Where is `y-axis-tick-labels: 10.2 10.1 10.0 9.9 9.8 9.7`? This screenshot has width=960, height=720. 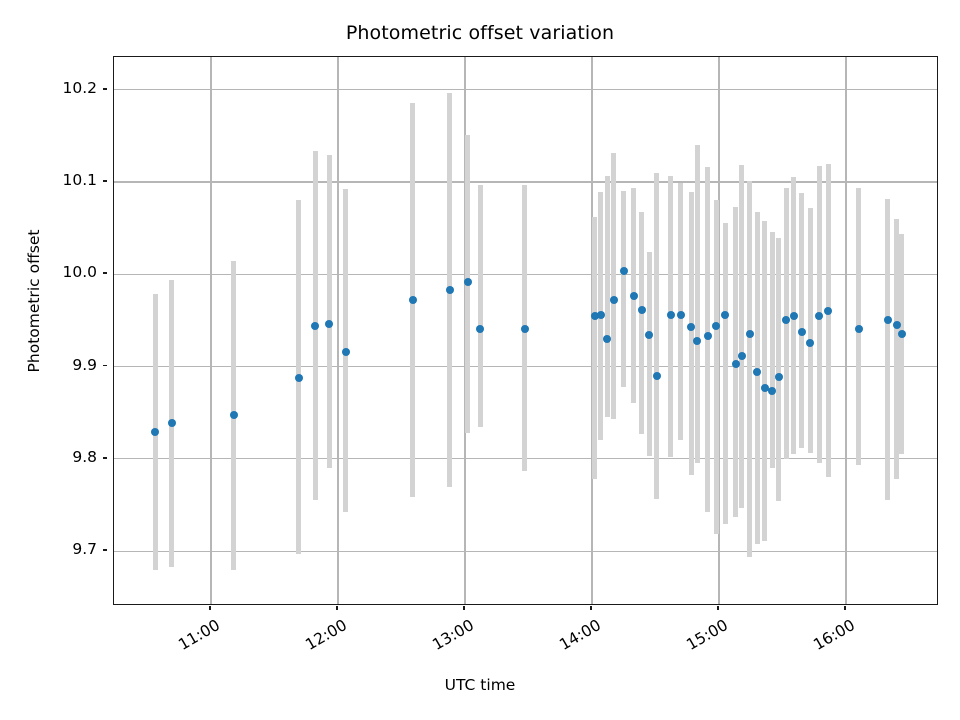 y-axis-tick-labels: 10.2 10.1 10.0 9.9 9.8 9.7 is located at coordinates (75, 330).